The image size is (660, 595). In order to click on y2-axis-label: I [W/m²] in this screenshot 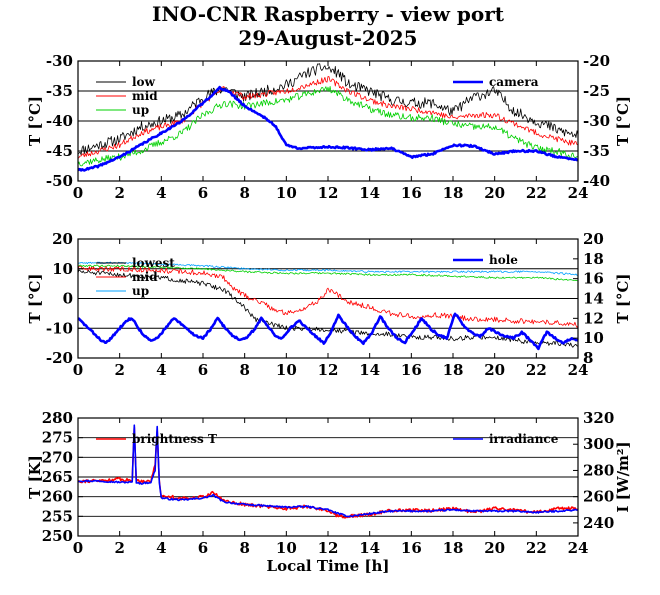, I will do `click(623, 476)`.